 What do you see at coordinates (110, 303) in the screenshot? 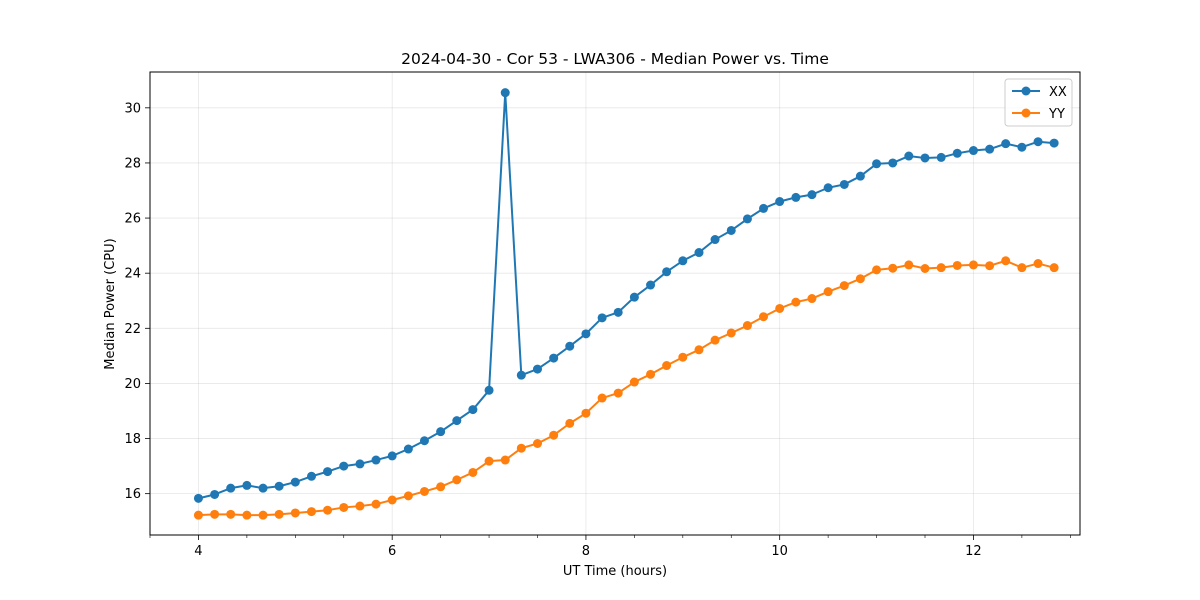
I see `y-axis-label: Median Power (CPU)` at bounding box center [110, 303].